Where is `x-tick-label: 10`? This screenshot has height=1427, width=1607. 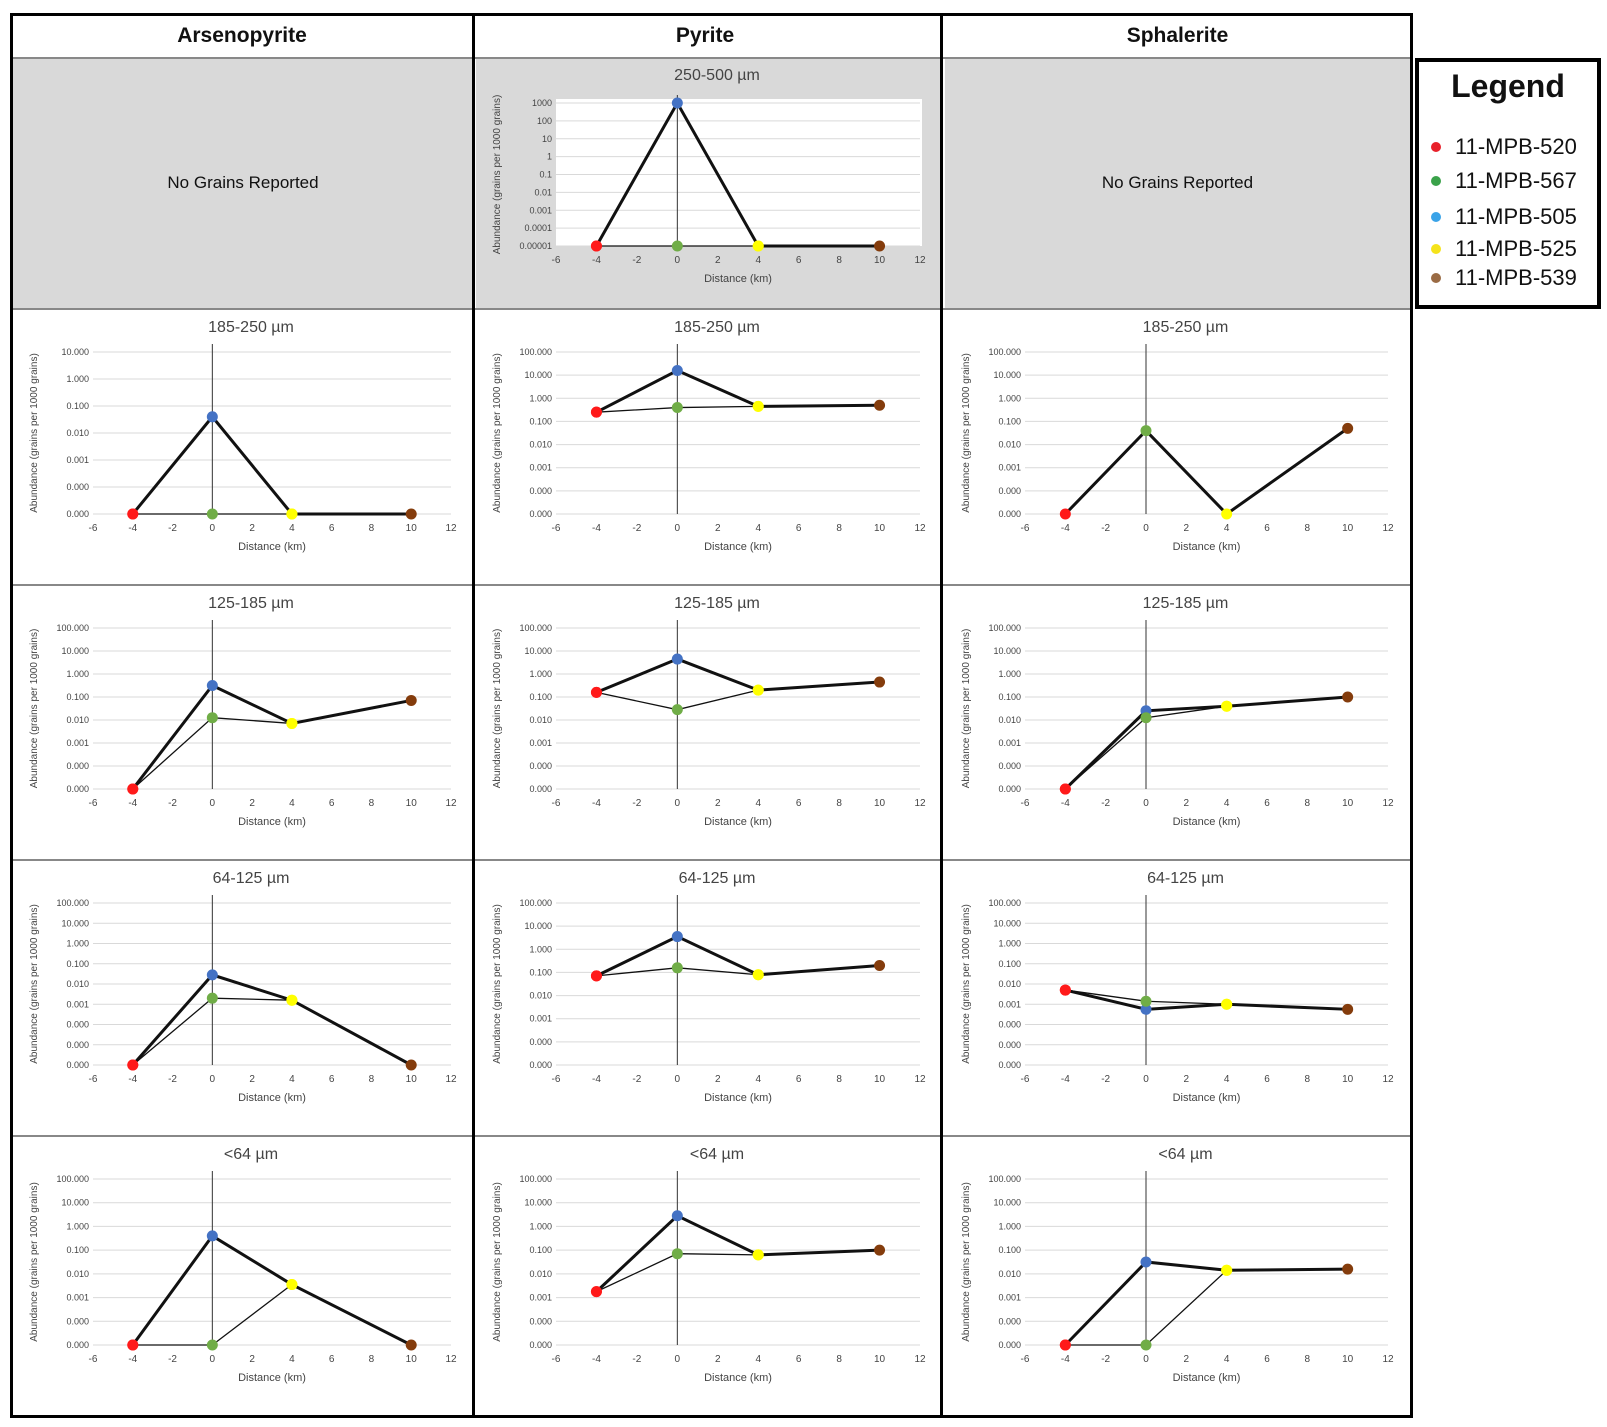 x-tick-label: 10 is located at coordinates (412, 1079).